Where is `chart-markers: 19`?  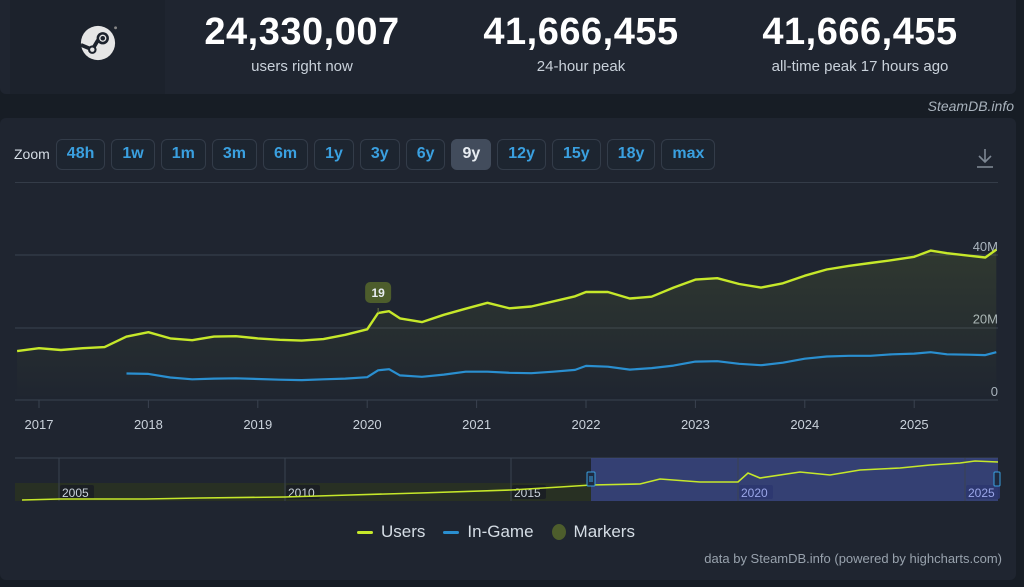
chart-markers: 19 is located at coordinates (378, 297).